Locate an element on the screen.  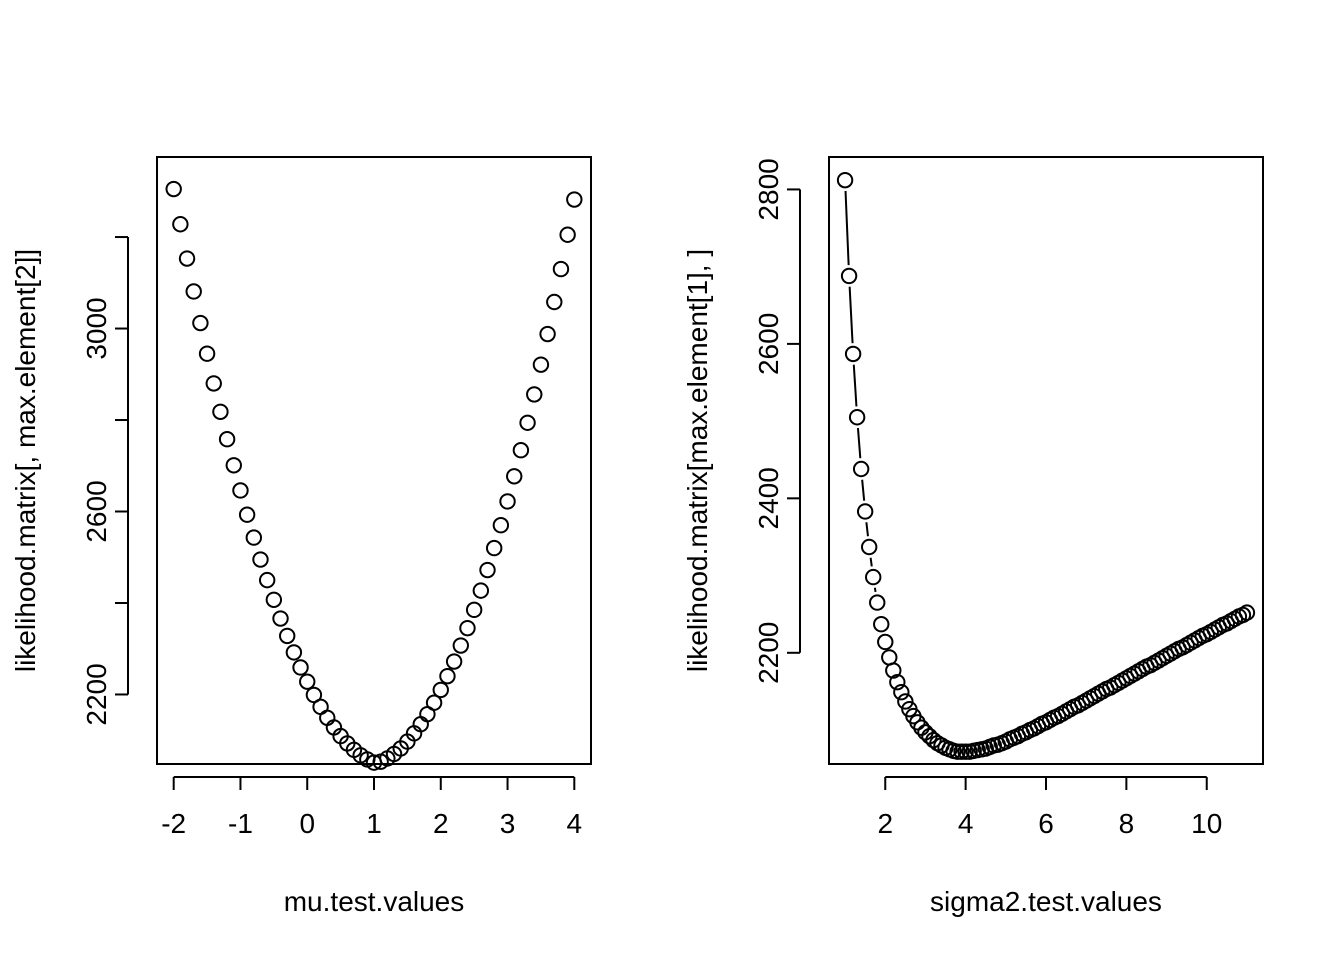
x-tick-label: 8 is located at coordinates (1127, 823).